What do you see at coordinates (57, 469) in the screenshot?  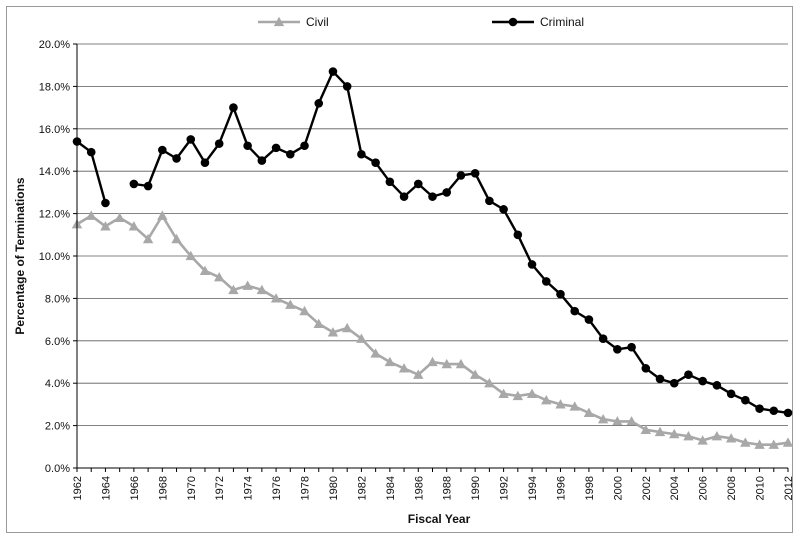 I see `y-tick-label: 0.0%` at bounding box center [57, 469].